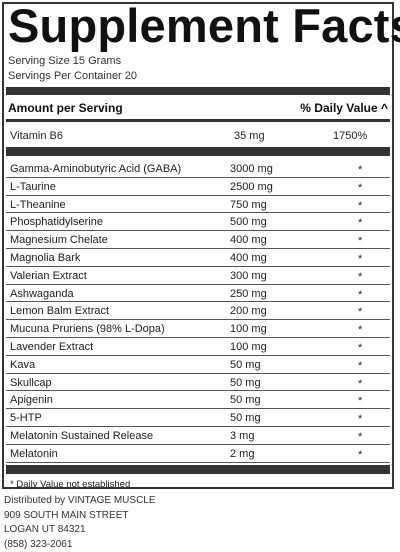 The image size is (400, 552). I want to click on ingredient-row: 5-HTP 50 mg *, so click(198, 418).